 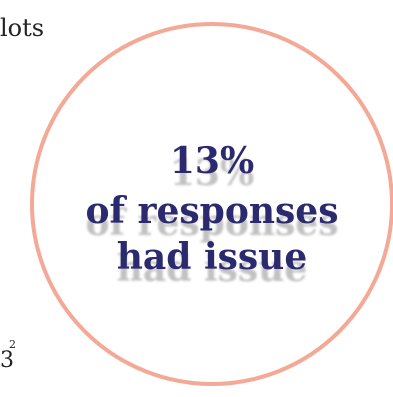 What do you see at coordinates (212, 257) in the screenshot?
I see `stat-label-line2: had issue` at bounding box center [212, 257].